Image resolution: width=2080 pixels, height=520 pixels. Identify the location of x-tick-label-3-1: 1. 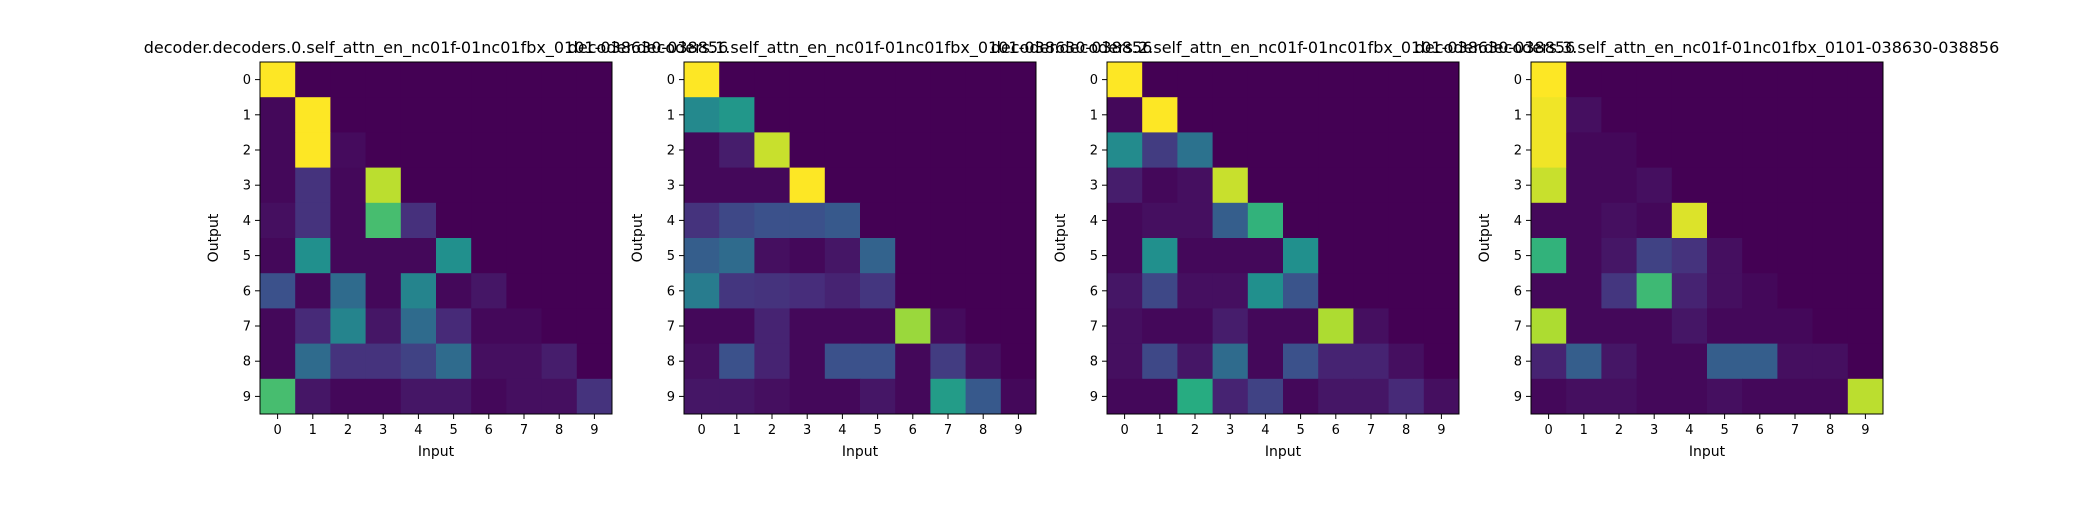
(1584, 430).